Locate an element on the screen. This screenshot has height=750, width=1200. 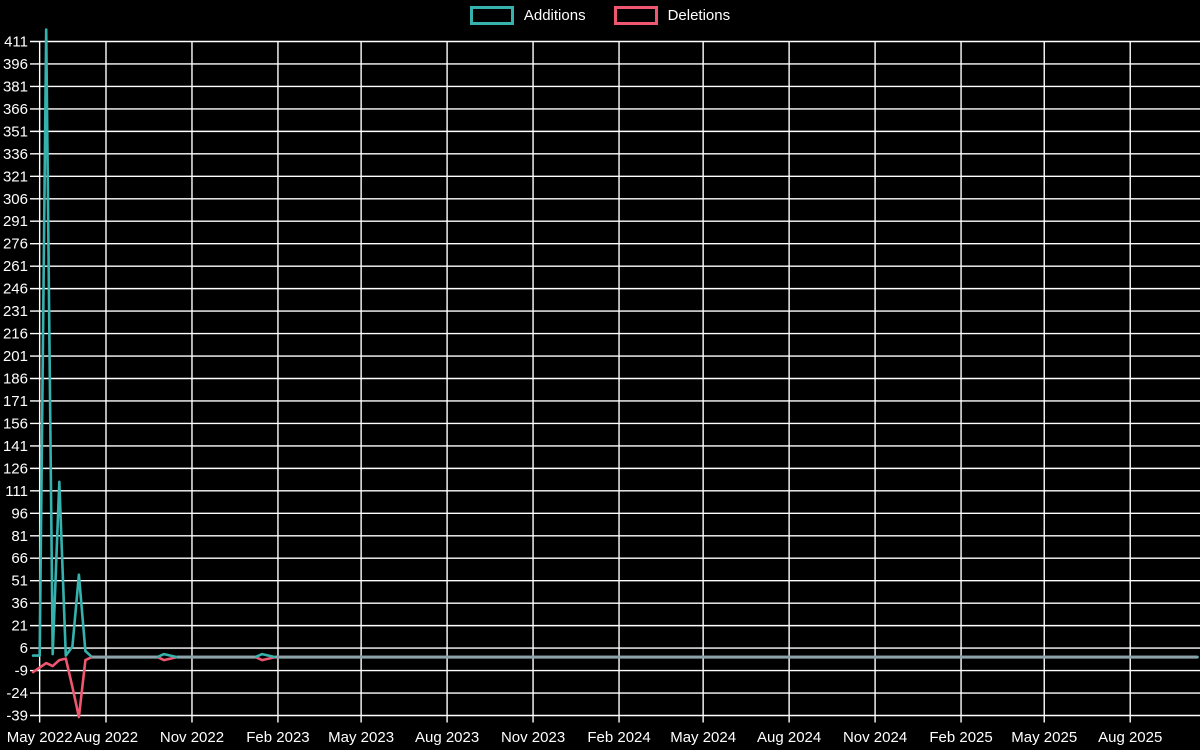
chart-legend: Additions Deletions is located at coordinates (600, 15).